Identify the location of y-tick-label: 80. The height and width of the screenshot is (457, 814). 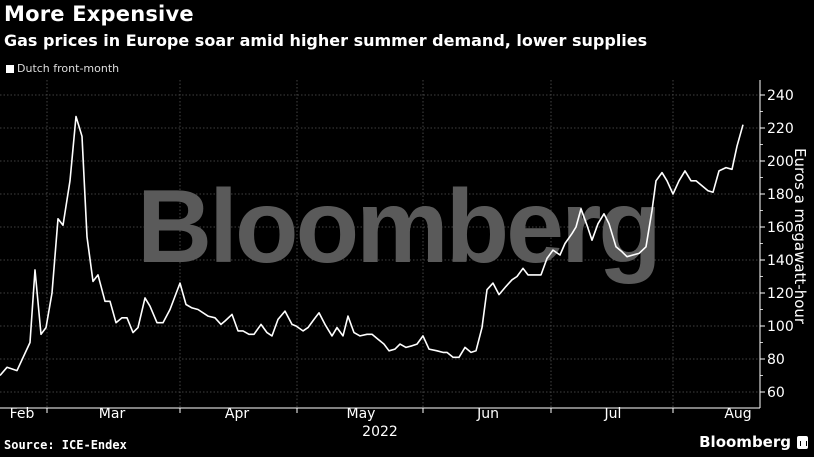
(776, 360).